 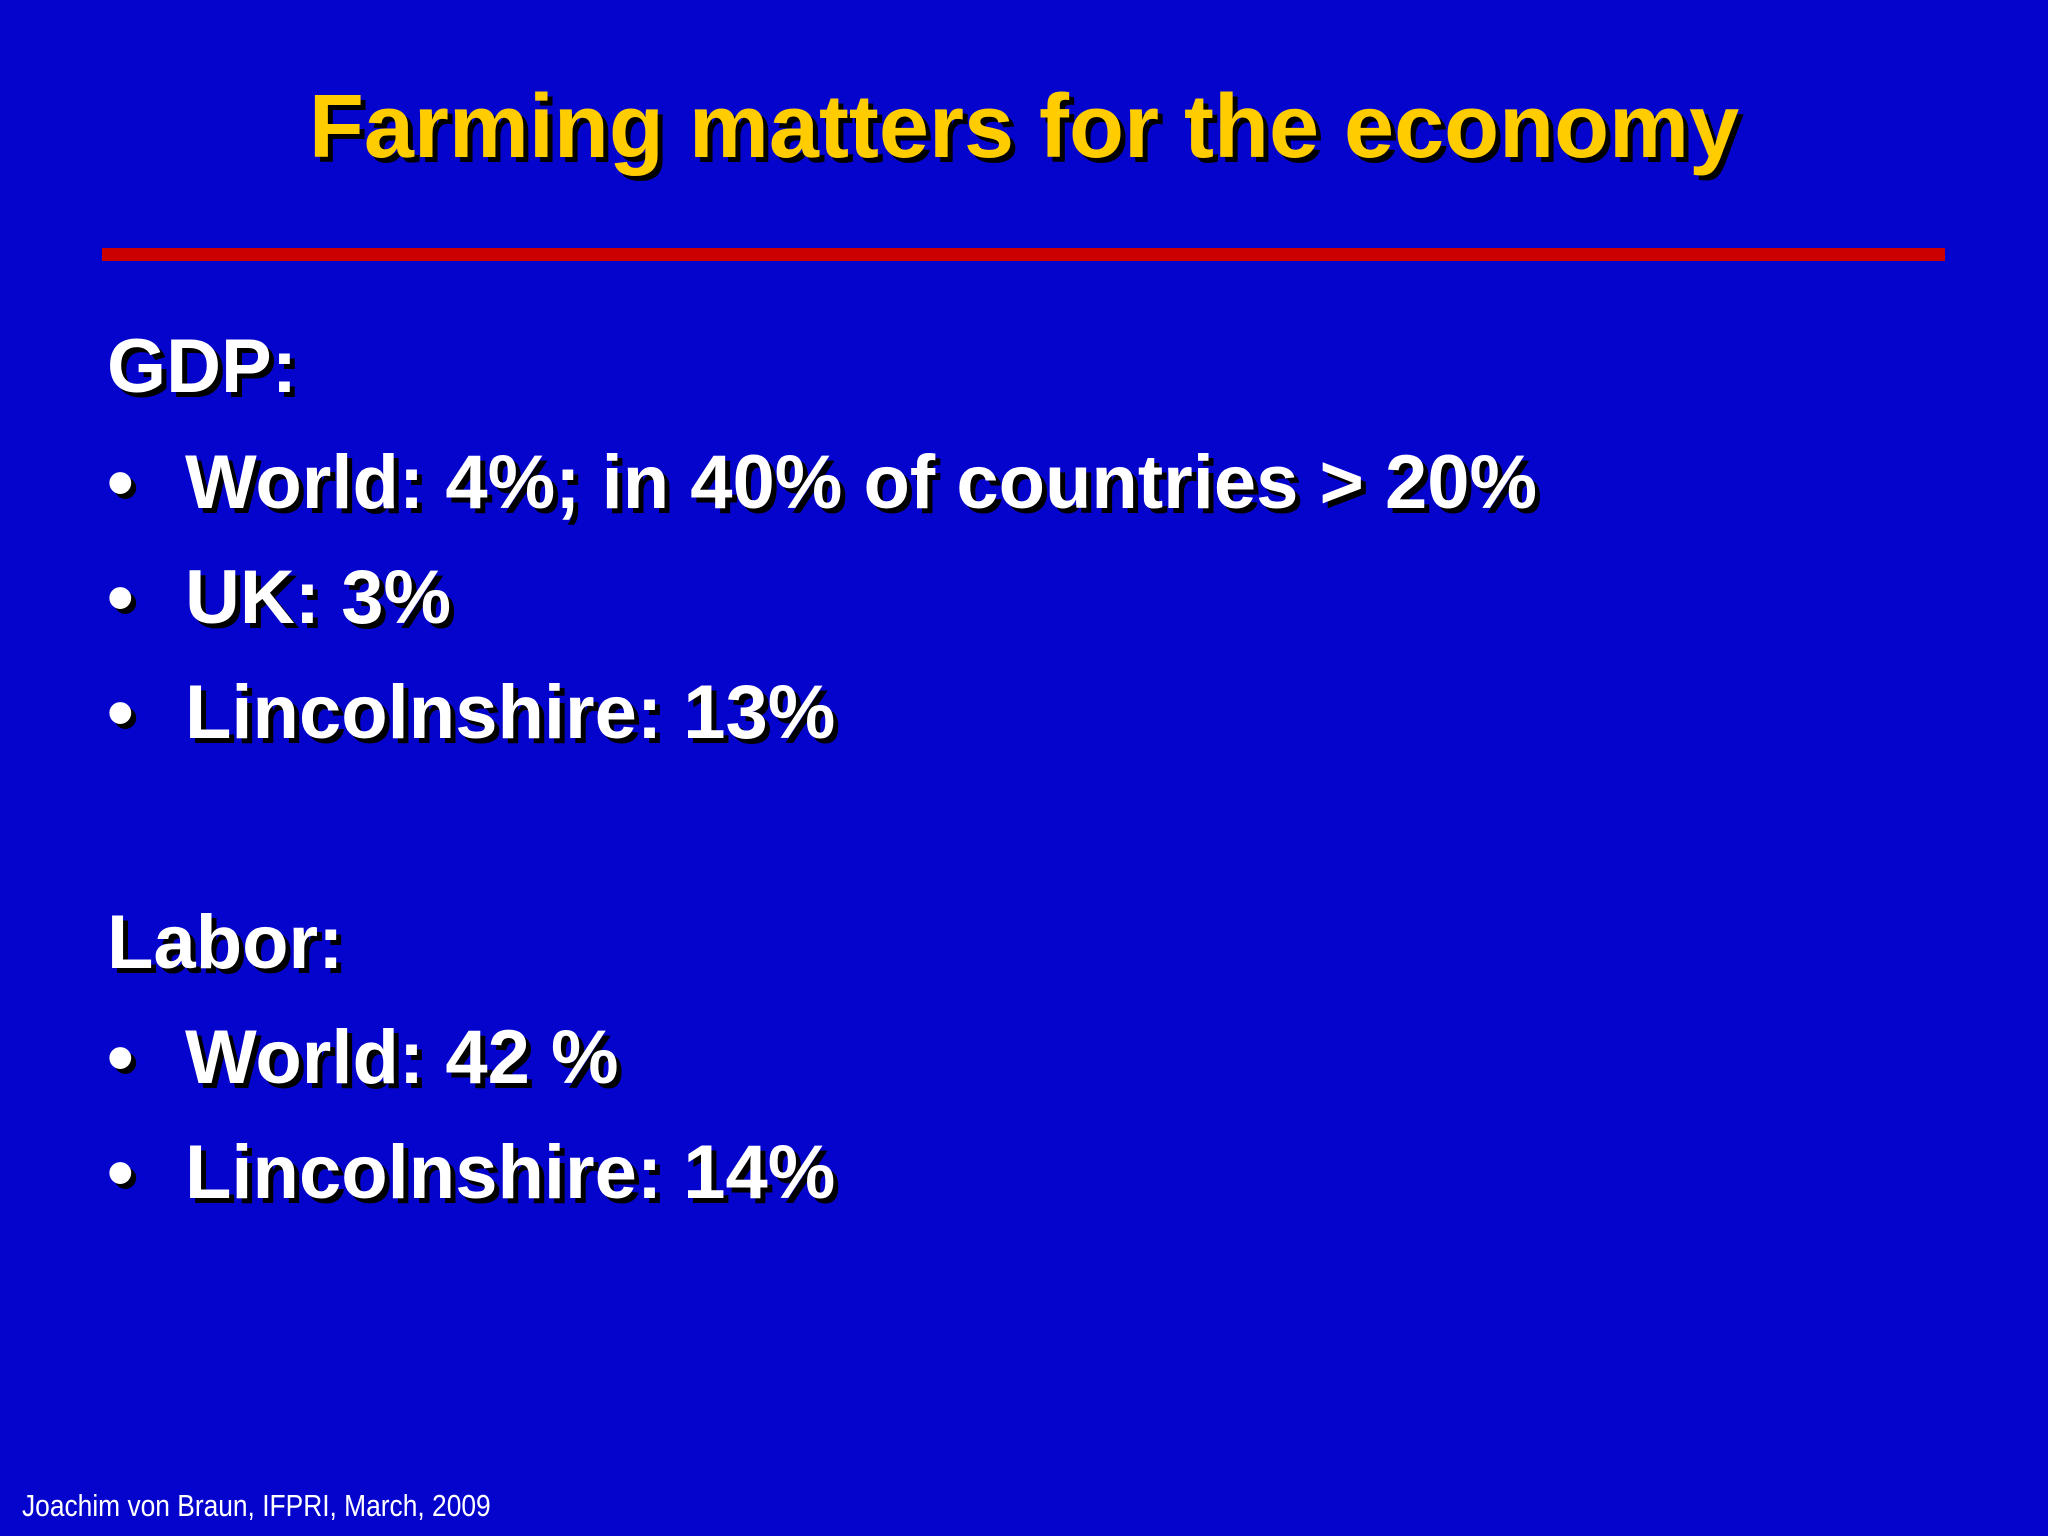 I want to click on slide-title: Farming matters for the economy, so click(x=1024, y=127).